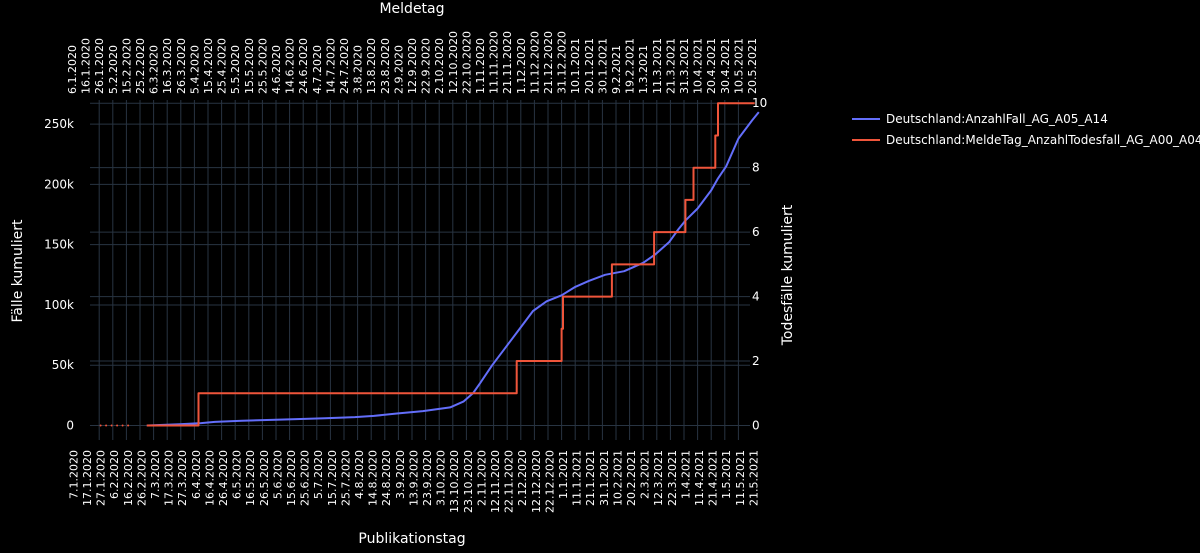 The width and height of the screenshot is (1200, 553). What do you see at coordinates (114, 474) in the screenshot?
I see `bottom-tick-label: 6.2.2020` at bounding box center [114, 474].